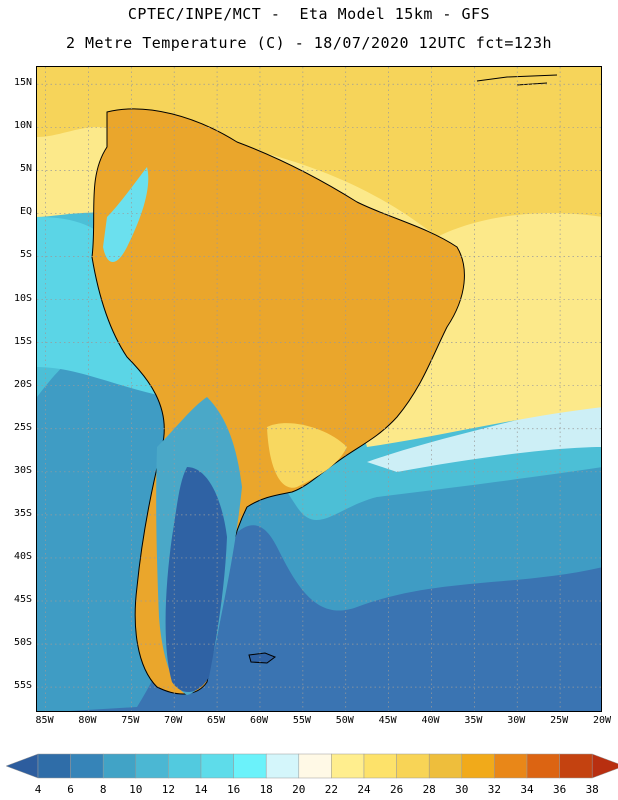  What do you see at coordinates (364, 789) in the screenshot?
I see `legend-tick-label: 24` at bounding box center [364, 789].